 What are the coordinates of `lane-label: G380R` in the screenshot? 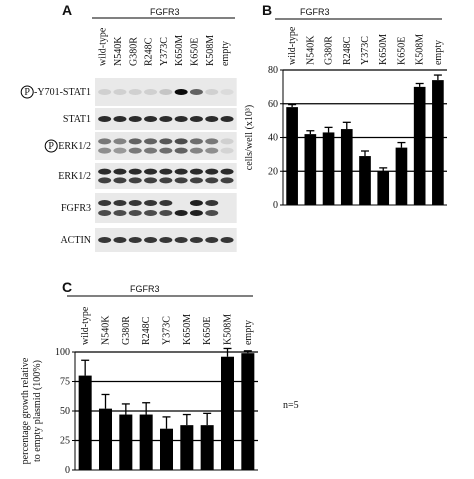 It's located at (133, 51).